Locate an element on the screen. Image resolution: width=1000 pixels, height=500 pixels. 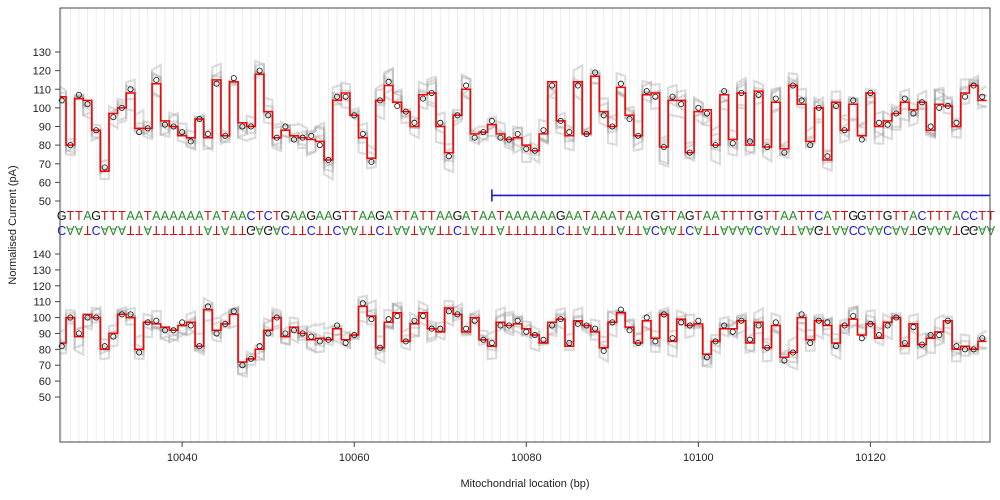
y-bottom-tick-label: 140 is located at coordinates (42, 255).